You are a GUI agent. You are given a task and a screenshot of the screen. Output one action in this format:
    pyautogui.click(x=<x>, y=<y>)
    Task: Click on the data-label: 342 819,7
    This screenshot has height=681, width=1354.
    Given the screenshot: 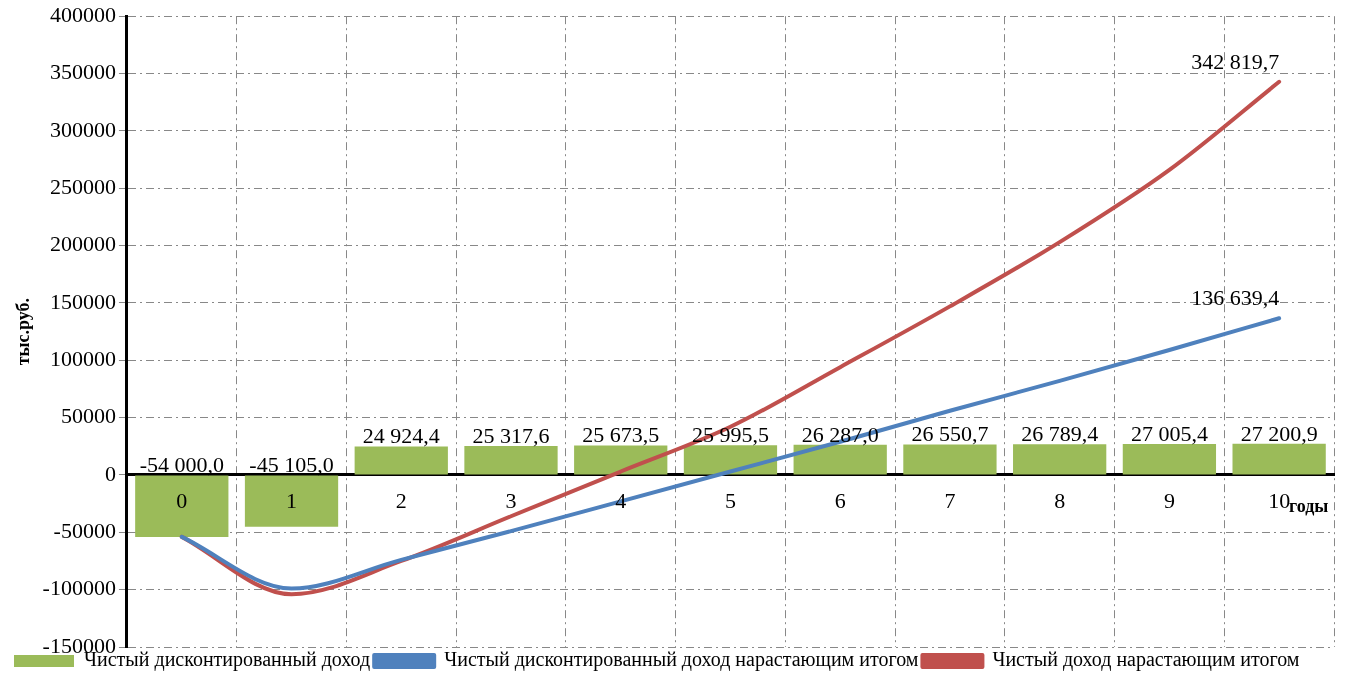 What is the action you would take?
    pyautogui.click(x=1235, y=61)
    